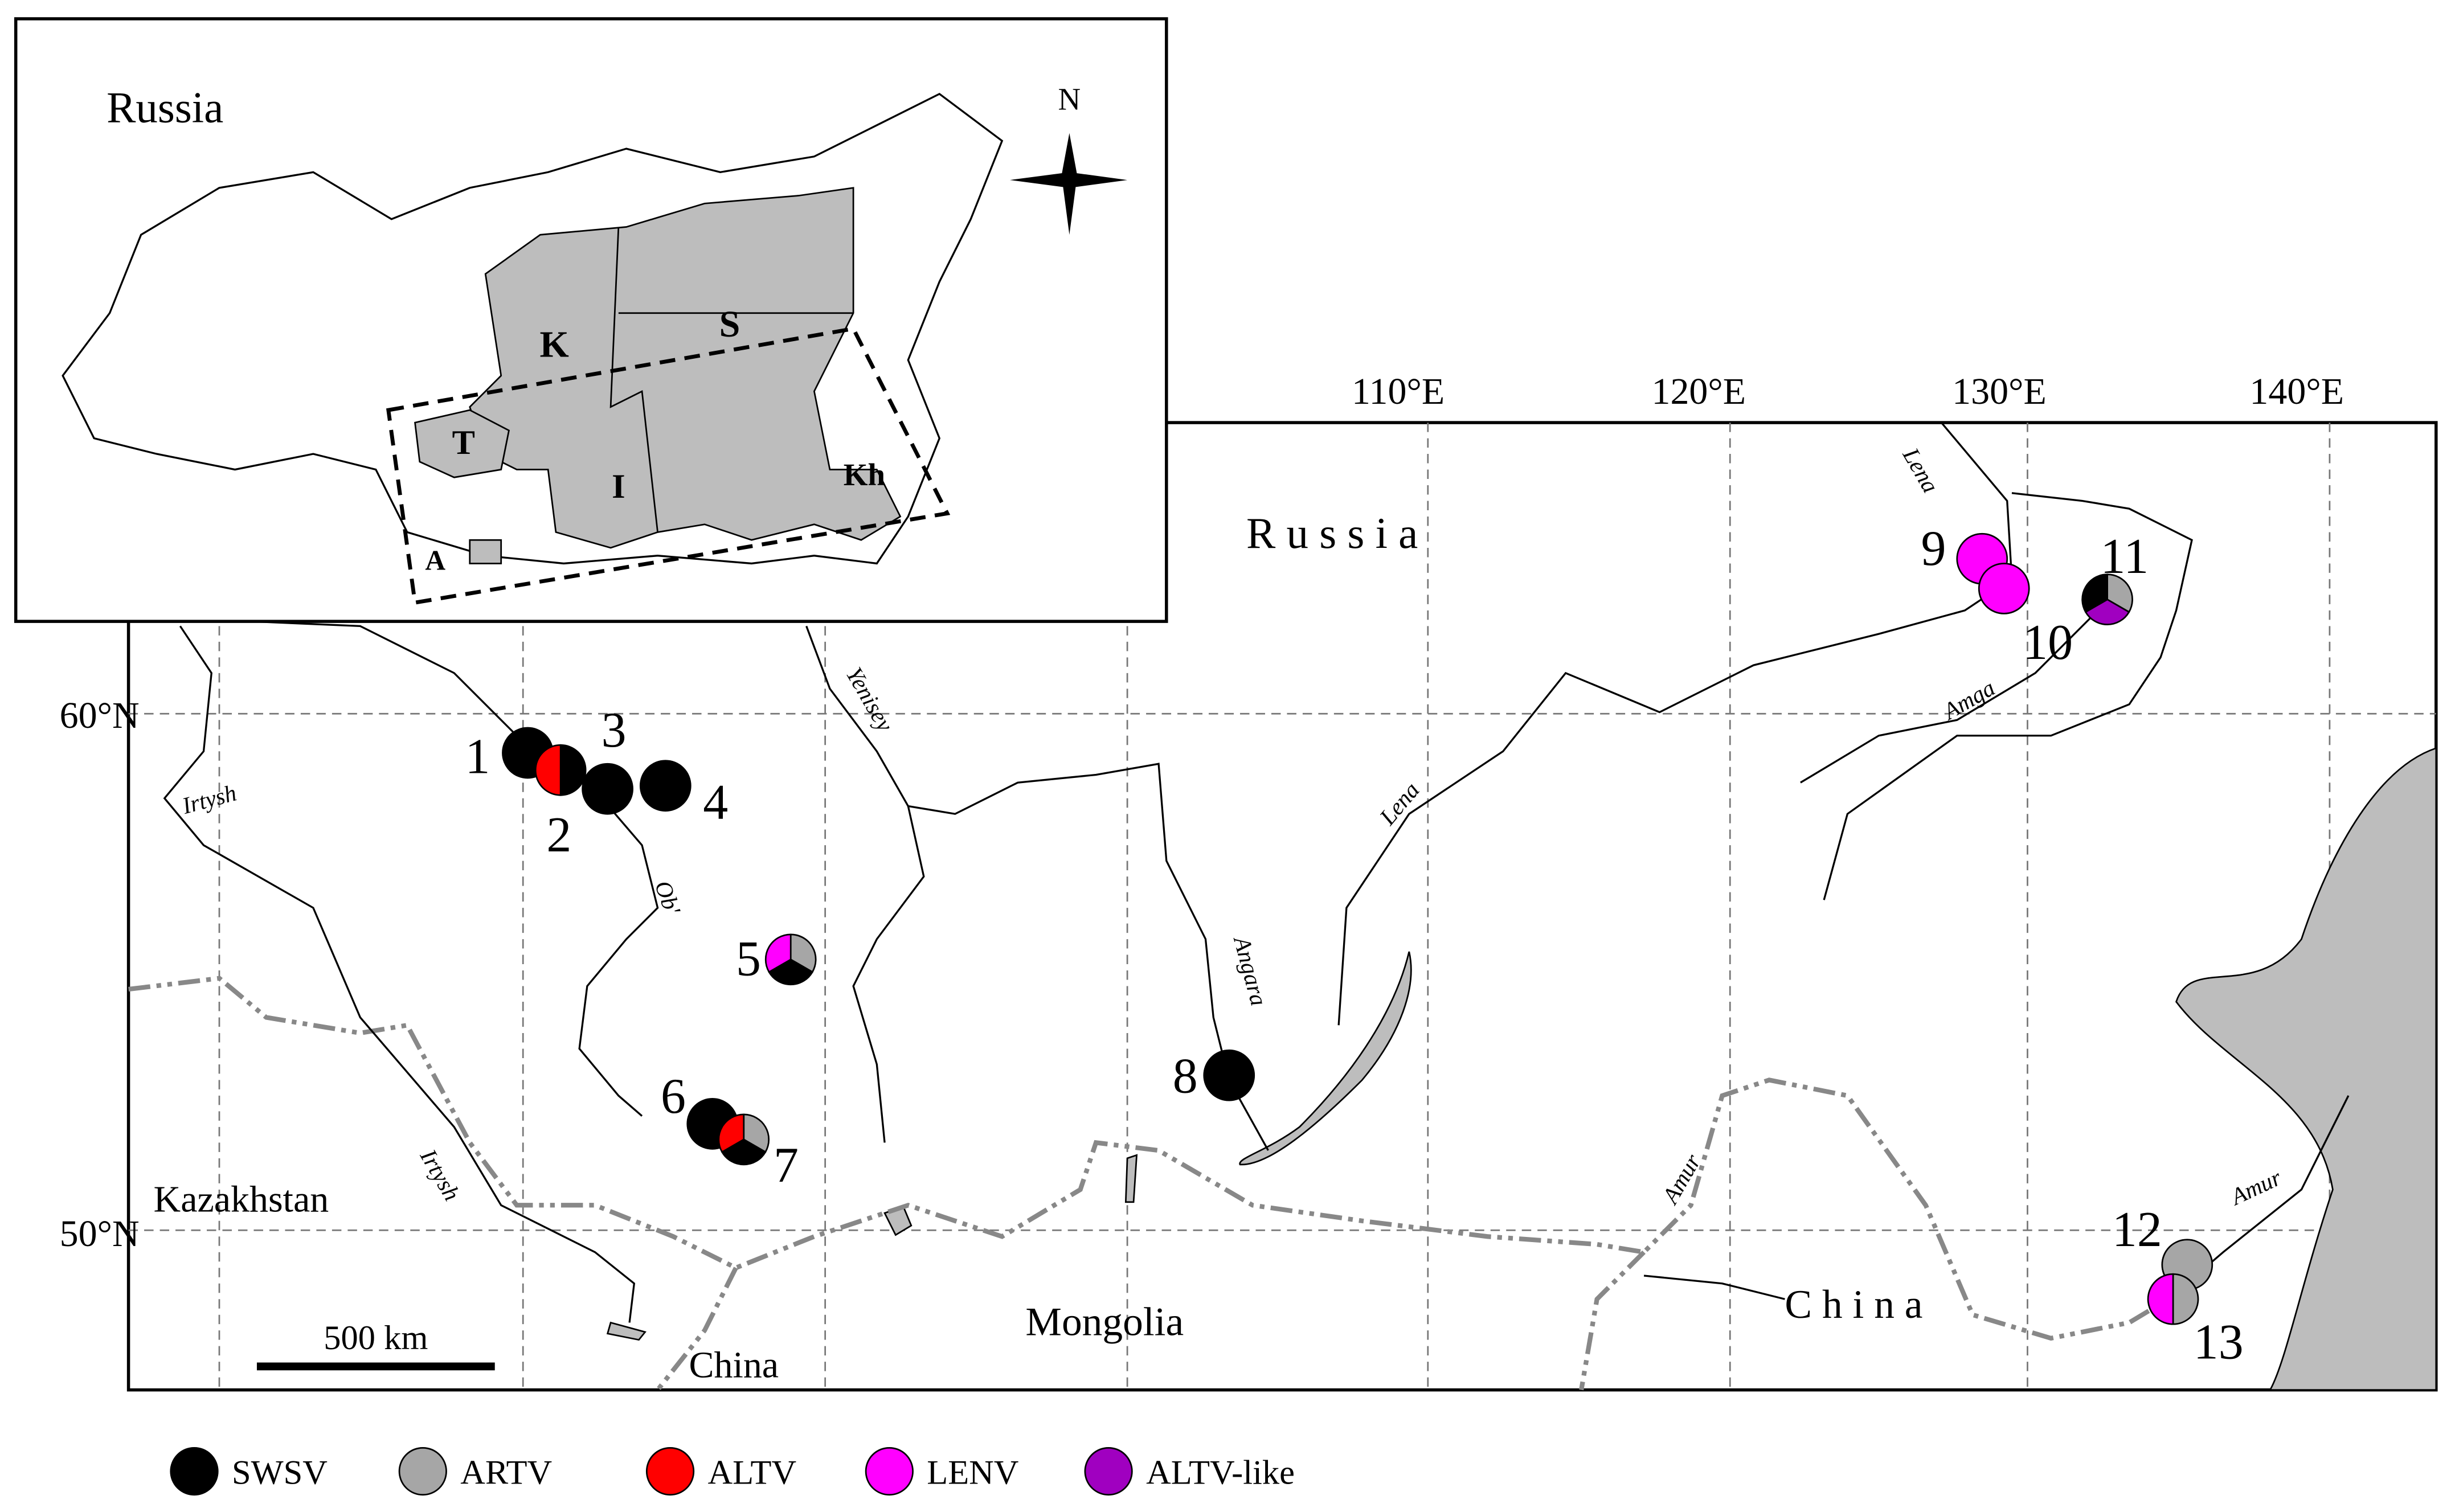  What do you see at coordinates (1185, 1076) in the screenshot?
I see `site-label: 8` at bounding box center [1185, 1076].